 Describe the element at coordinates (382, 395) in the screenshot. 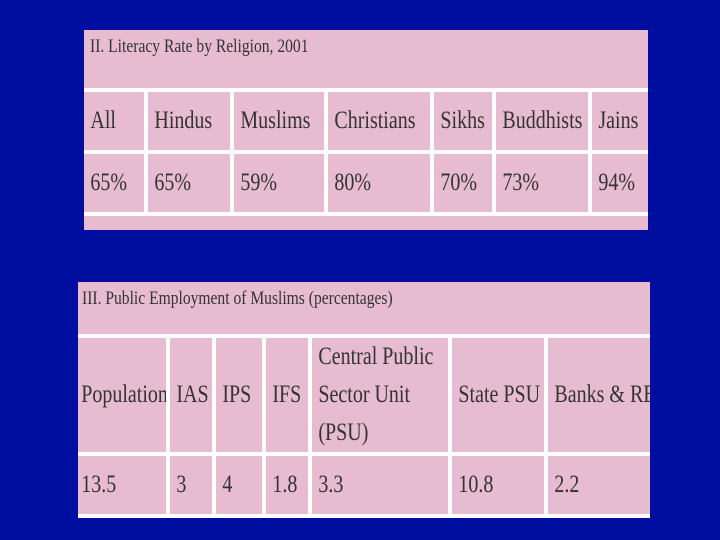

I see `header-cell: Central Public Sector Unit (PSU)` at that location.